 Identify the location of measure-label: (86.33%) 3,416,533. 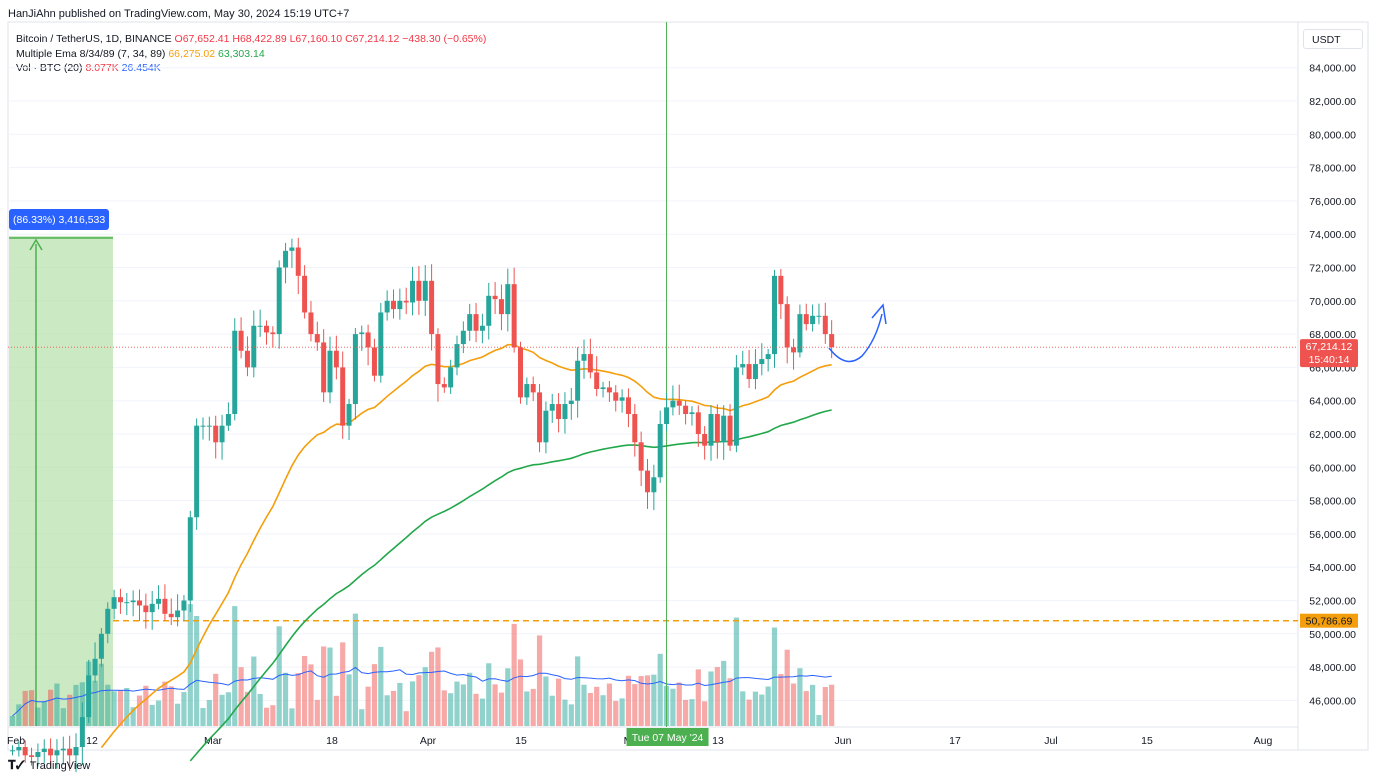
(59, 220).